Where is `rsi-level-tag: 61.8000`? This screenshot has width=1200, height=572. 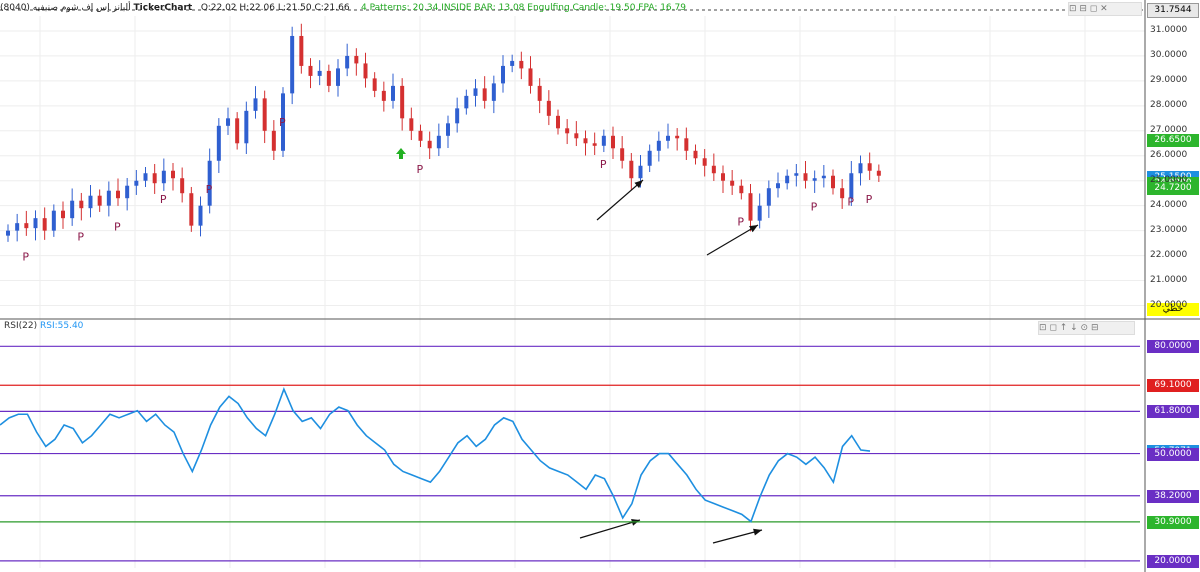
rsi-level-tag: 61.8000 is located at coordinates (1173, 412).